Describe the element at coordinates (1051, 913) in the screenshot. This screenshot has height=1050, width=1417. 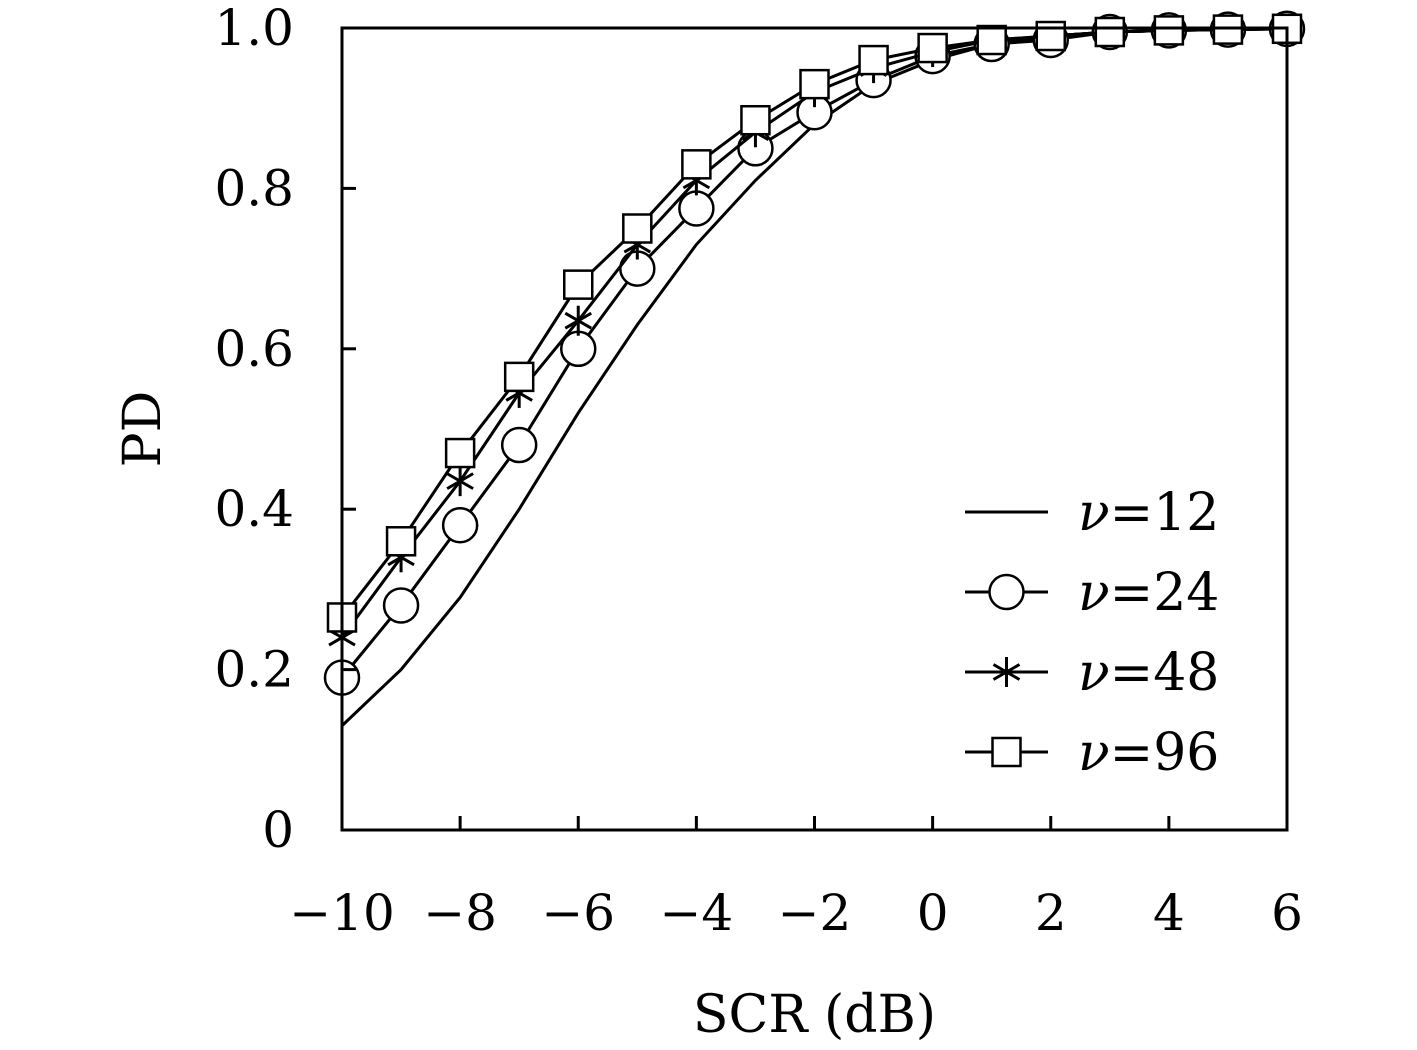
I see `x-tick-label: 2` at that location.